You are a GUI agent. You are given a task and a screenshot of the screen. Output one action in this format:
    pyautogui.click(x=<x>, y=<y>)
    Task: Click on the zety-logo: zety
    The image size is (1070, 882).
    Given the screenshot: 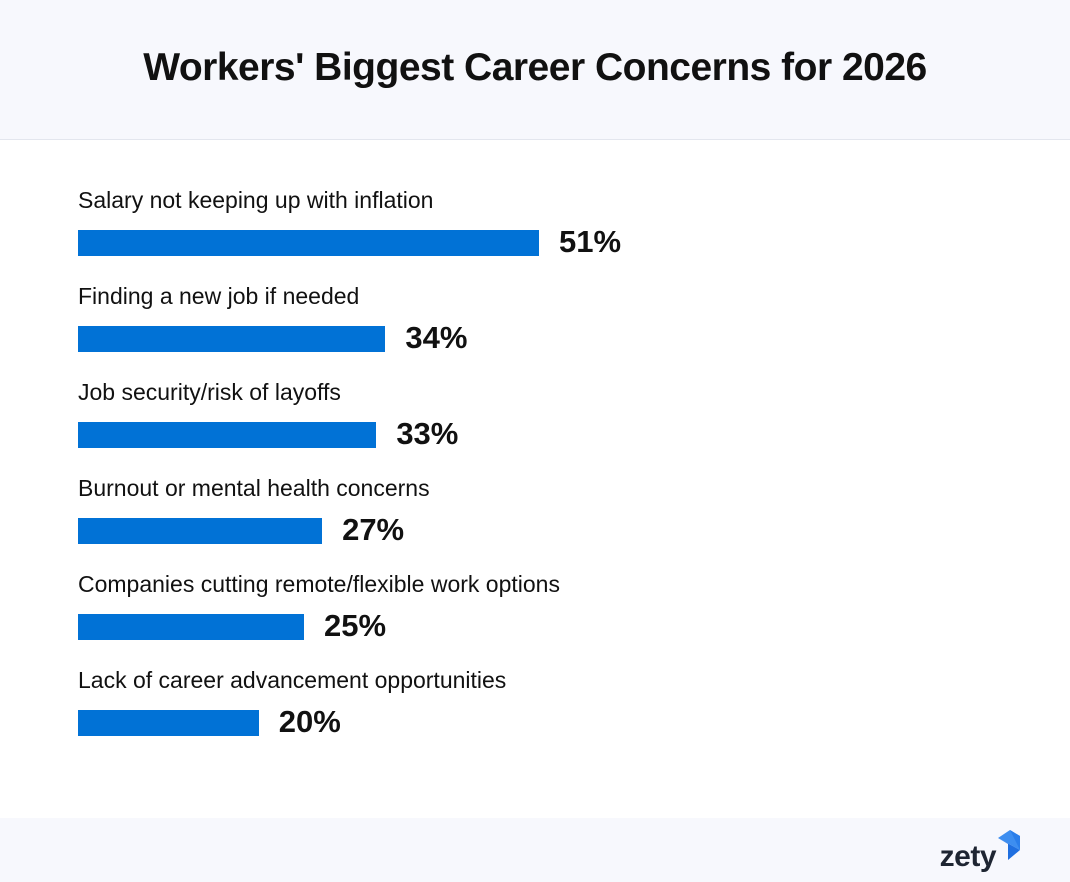 What is the action you would take?
    pyautogui.click(x=980, y=852)
    